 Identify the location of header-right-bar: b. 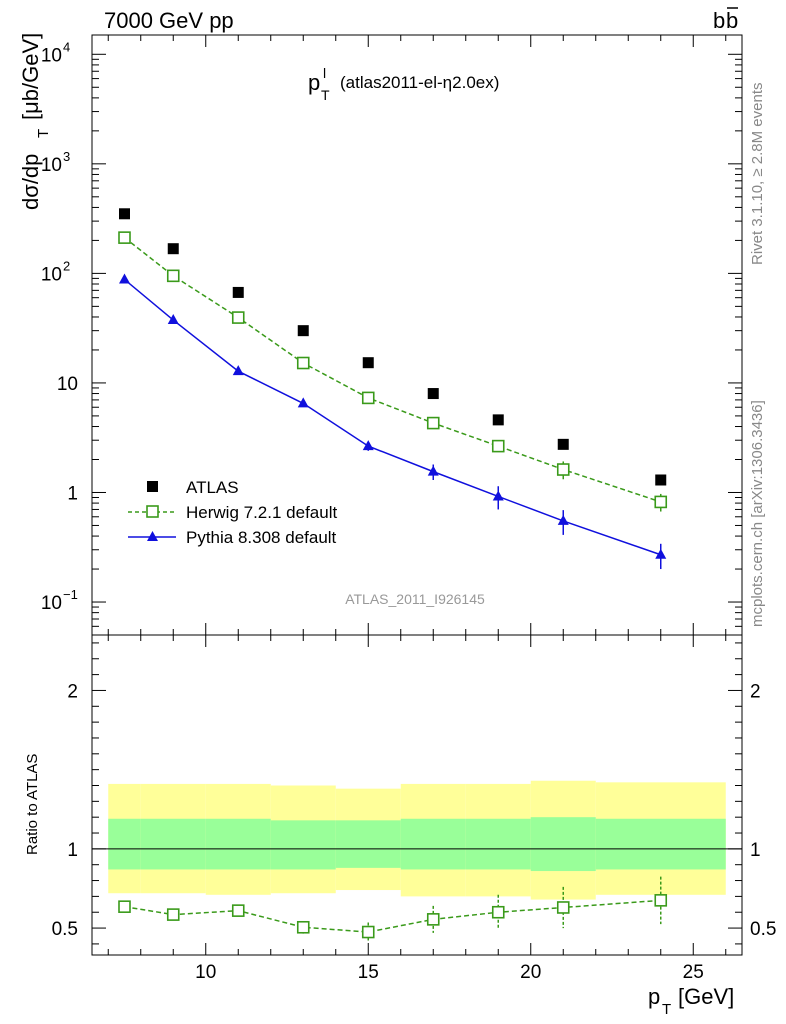
(732, 20).